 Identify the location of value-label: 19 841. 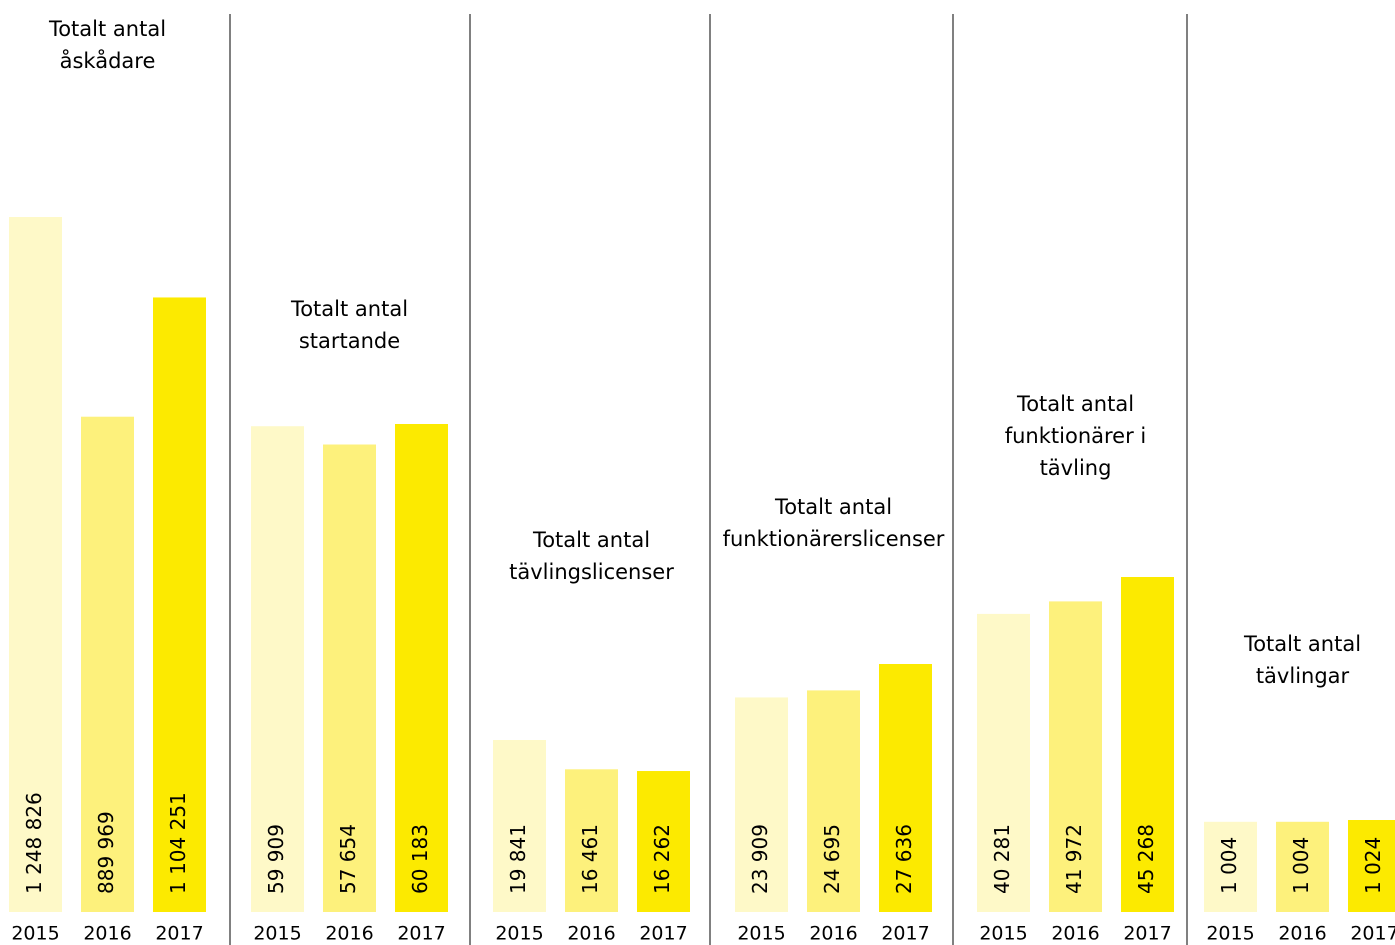
(518, 859).